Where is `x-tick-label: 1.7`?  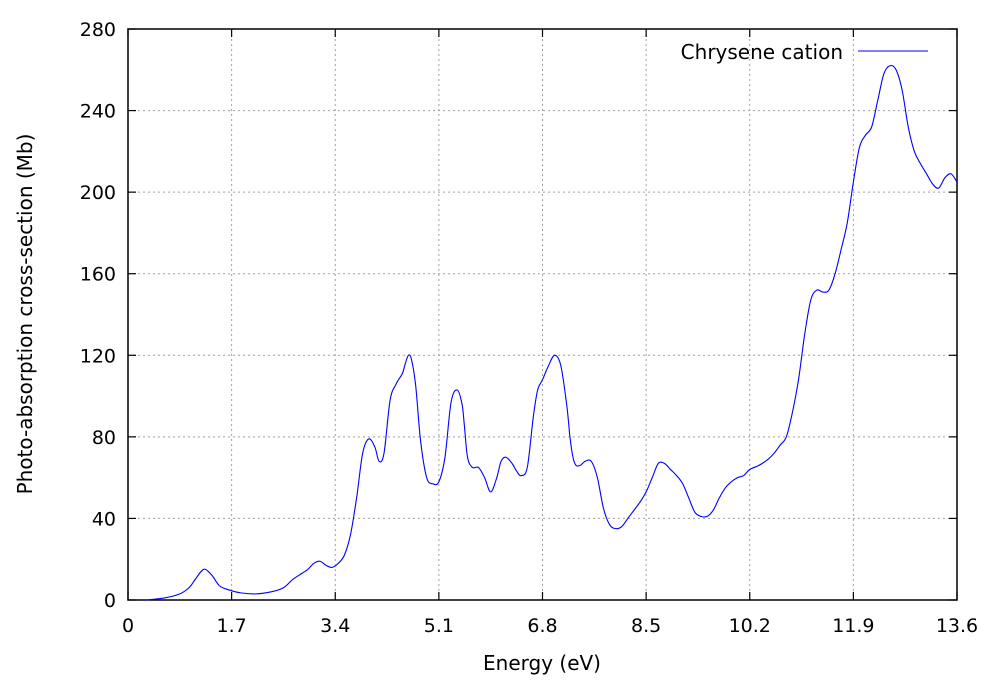 x-tick-label: 1.7 is located at coordinates (232, 626).